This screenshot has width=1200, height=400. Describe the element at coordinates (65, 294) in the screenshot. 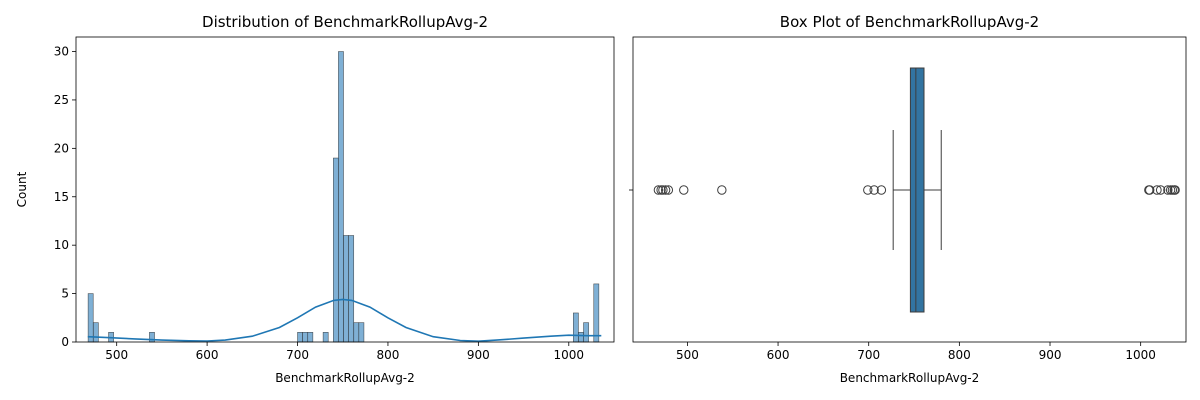

I see `y-tick-label: 5` at that location.